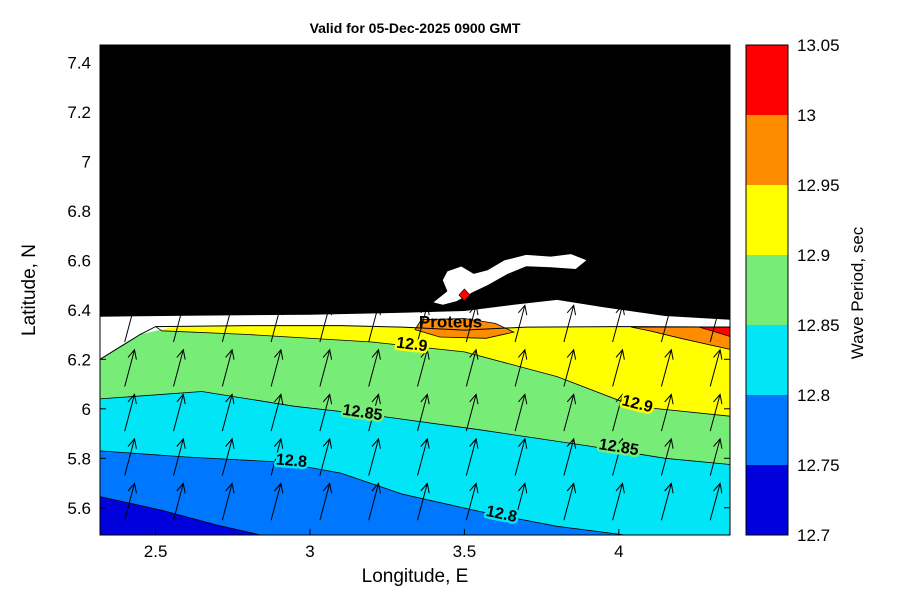  I want to click on colorbar-tick-label: 12.95, so click(818, 185).